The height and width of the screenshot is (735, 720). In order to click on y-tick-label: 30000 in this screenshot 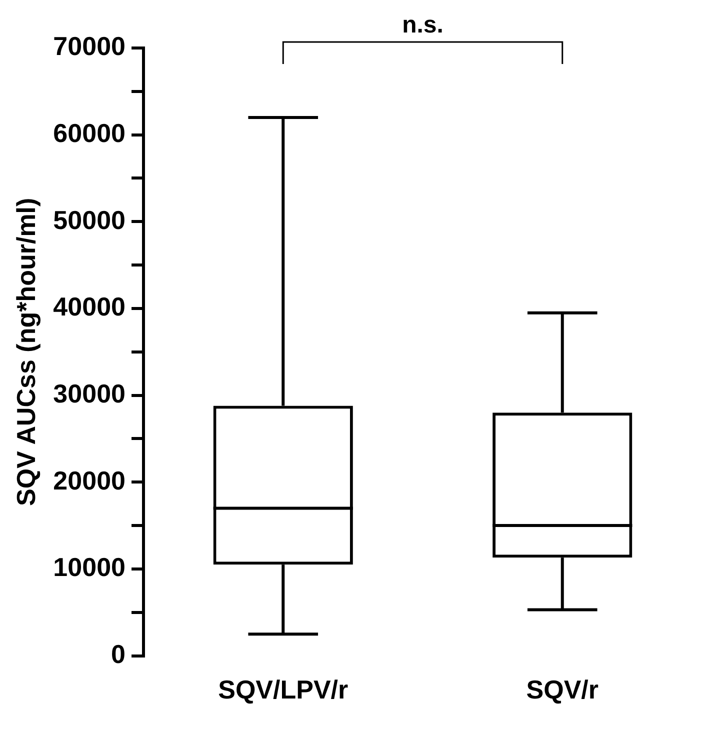, I will do `click(89, 393)`.